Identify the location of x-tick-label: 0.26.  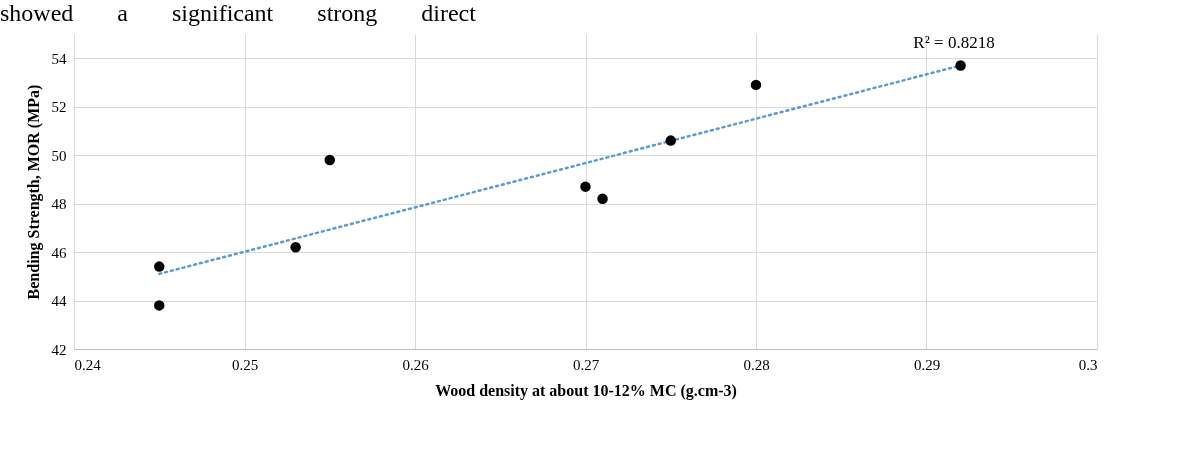
(416, 364).